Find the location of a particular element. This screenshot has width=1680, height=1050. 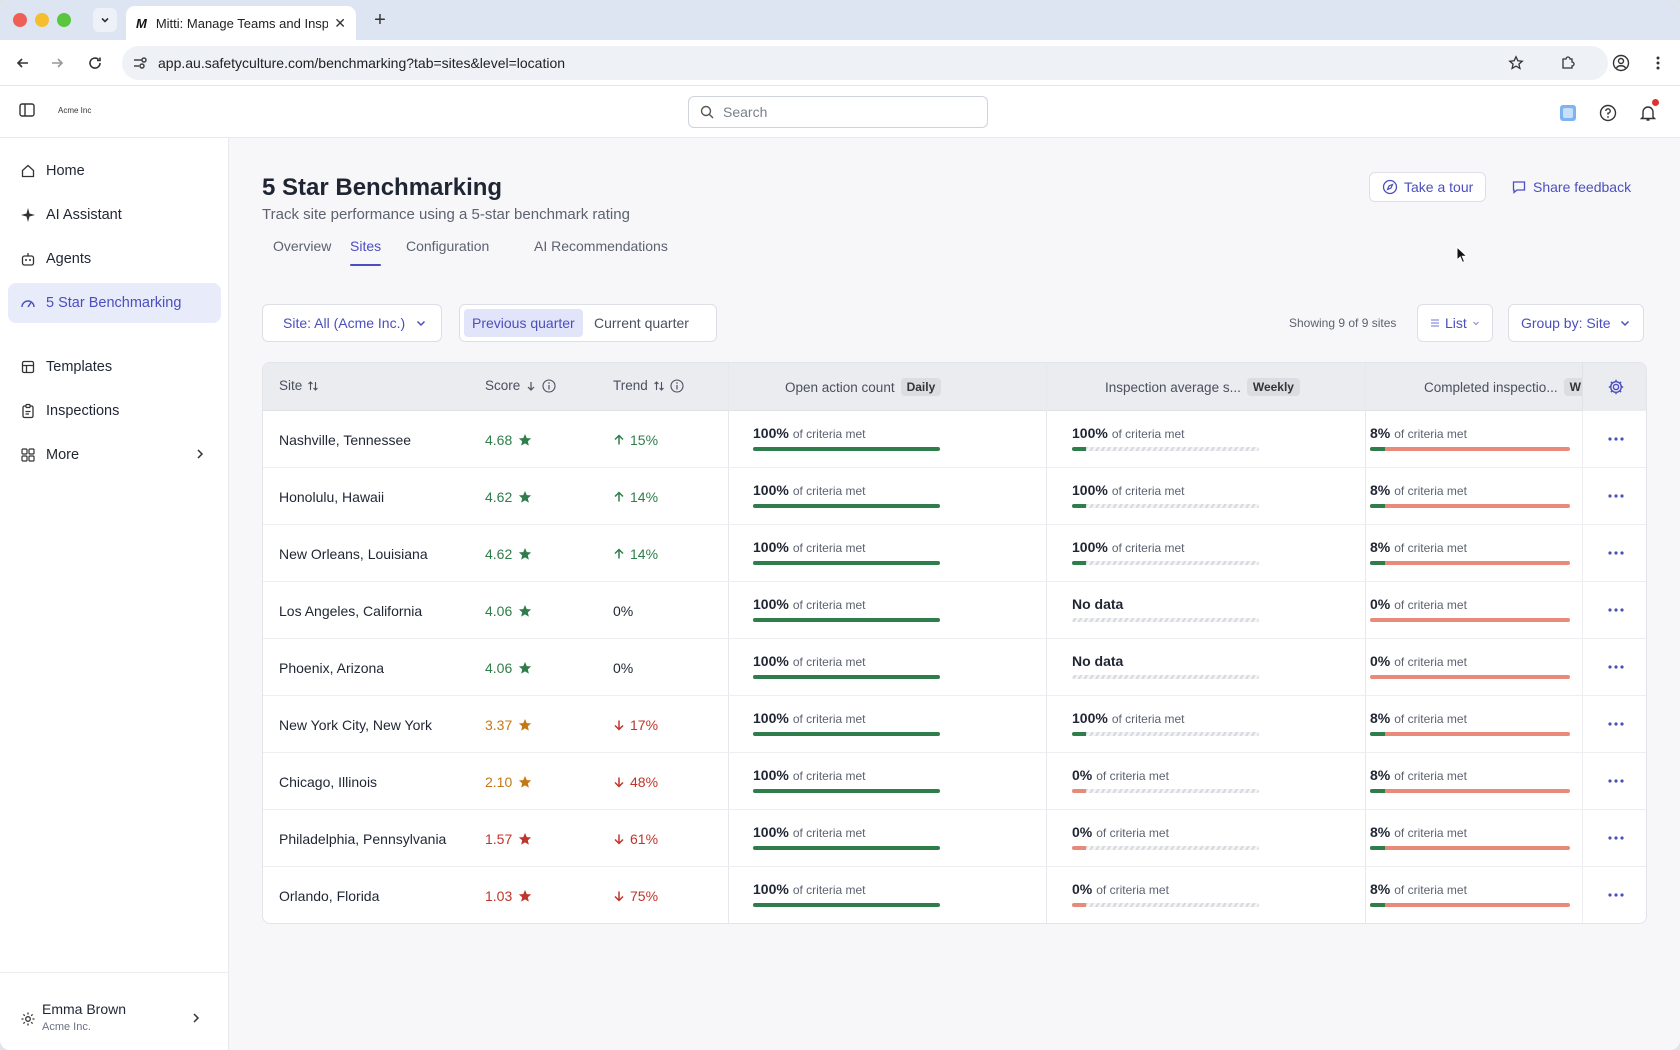

message-icon is located at coordinates (1519, 187).